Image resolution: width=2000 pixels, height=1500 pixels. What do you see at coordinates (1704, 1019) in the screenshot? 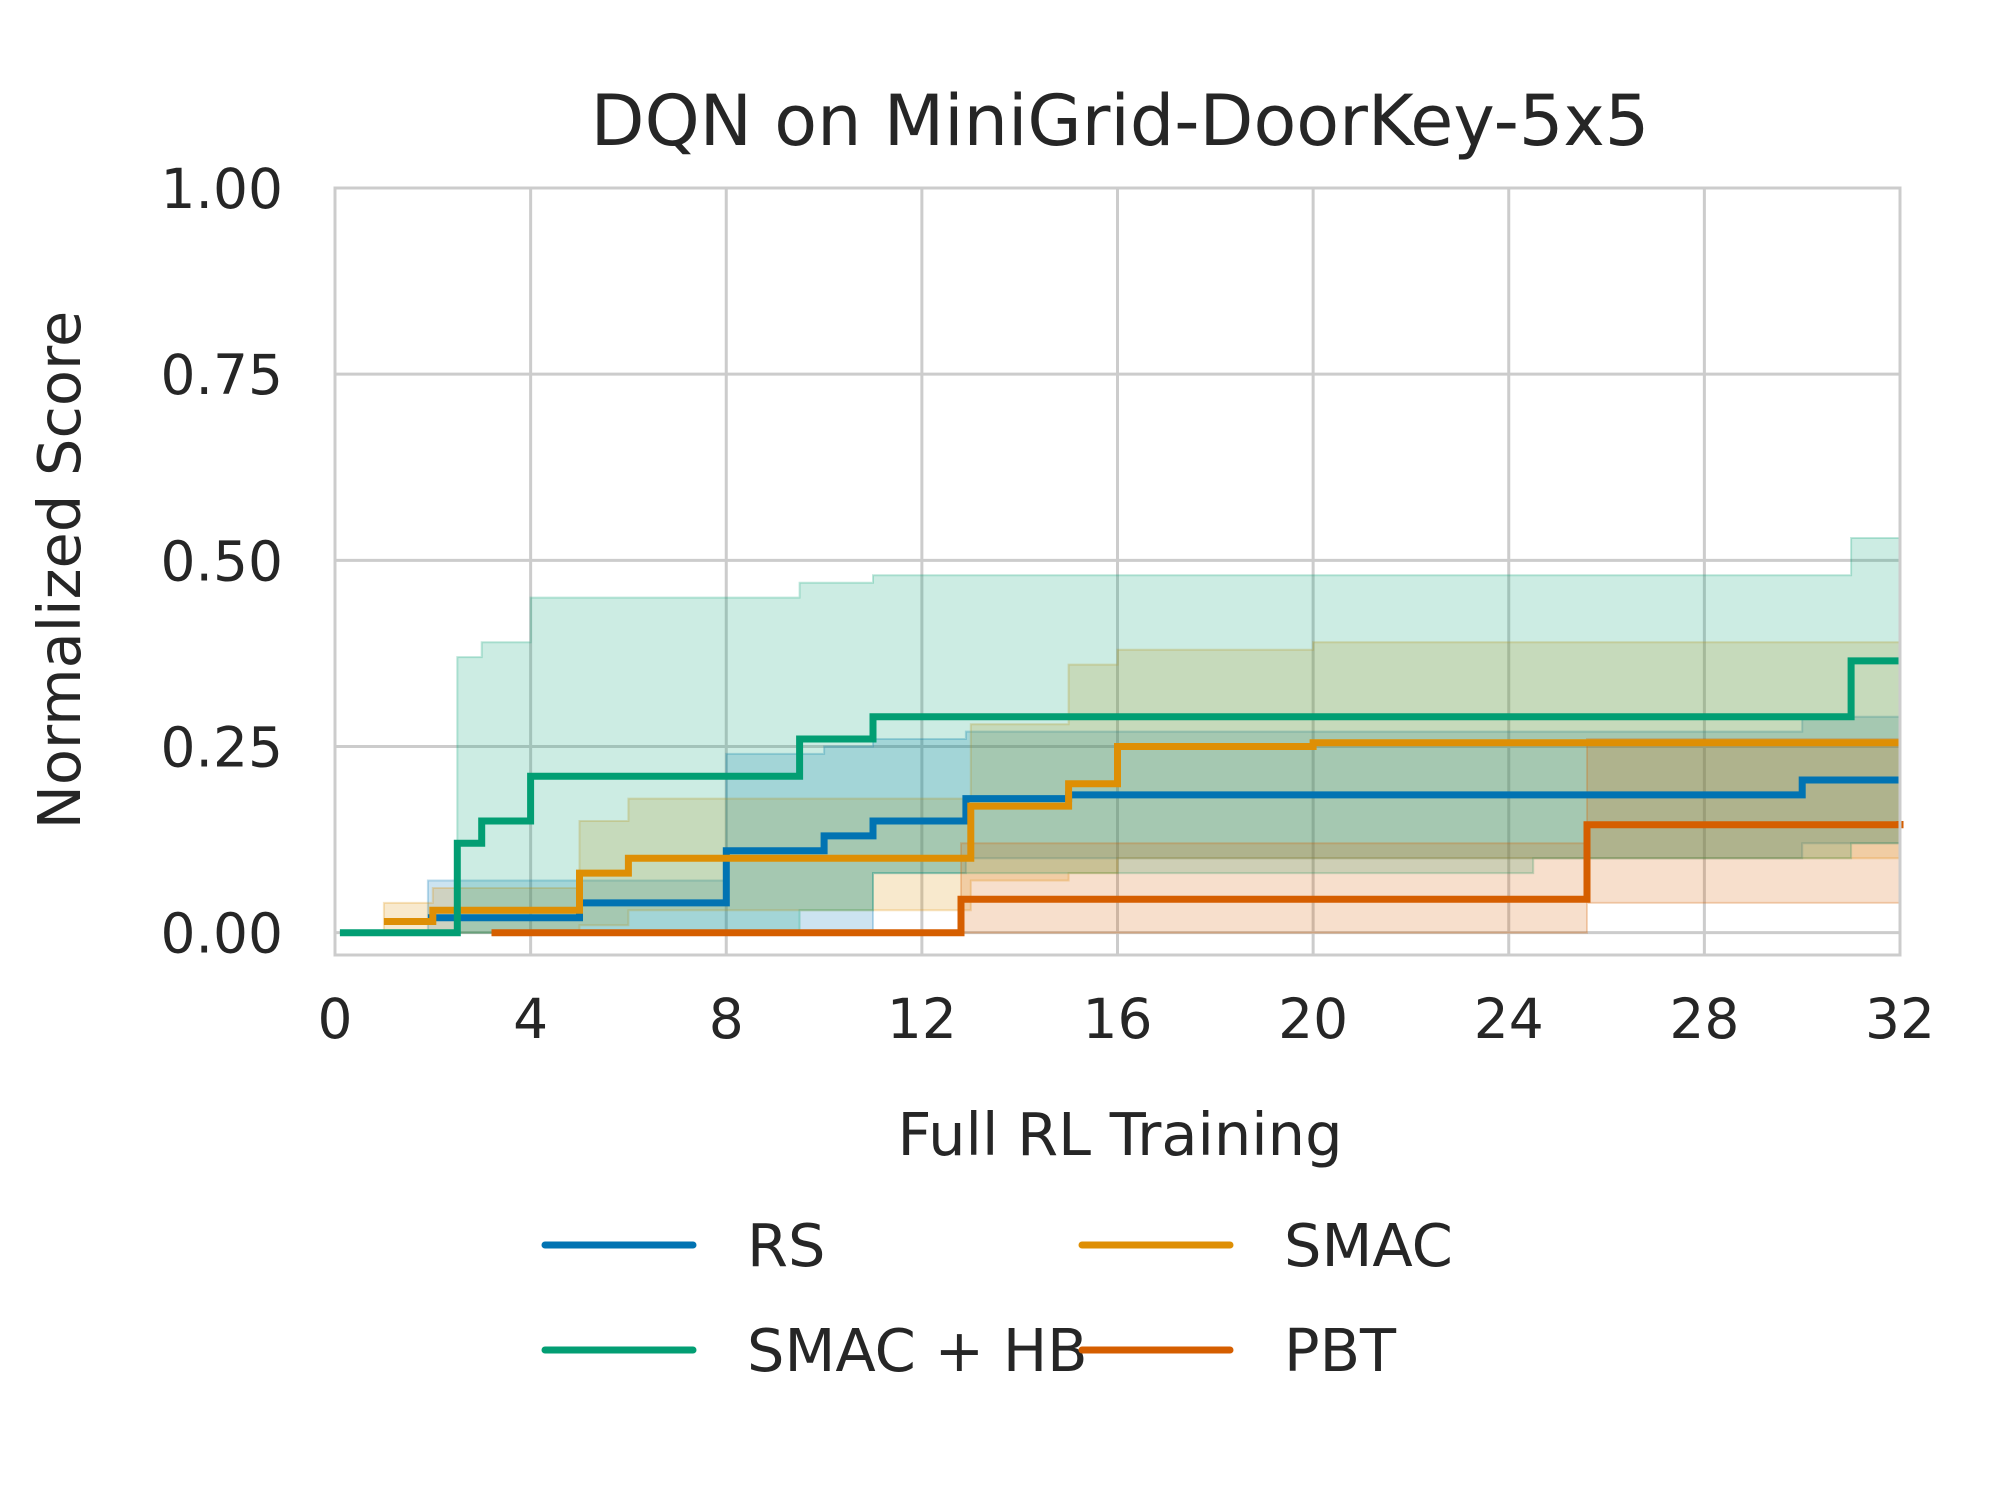
I see `x-tick-label: 28` at bounding box center [1704, 1019].